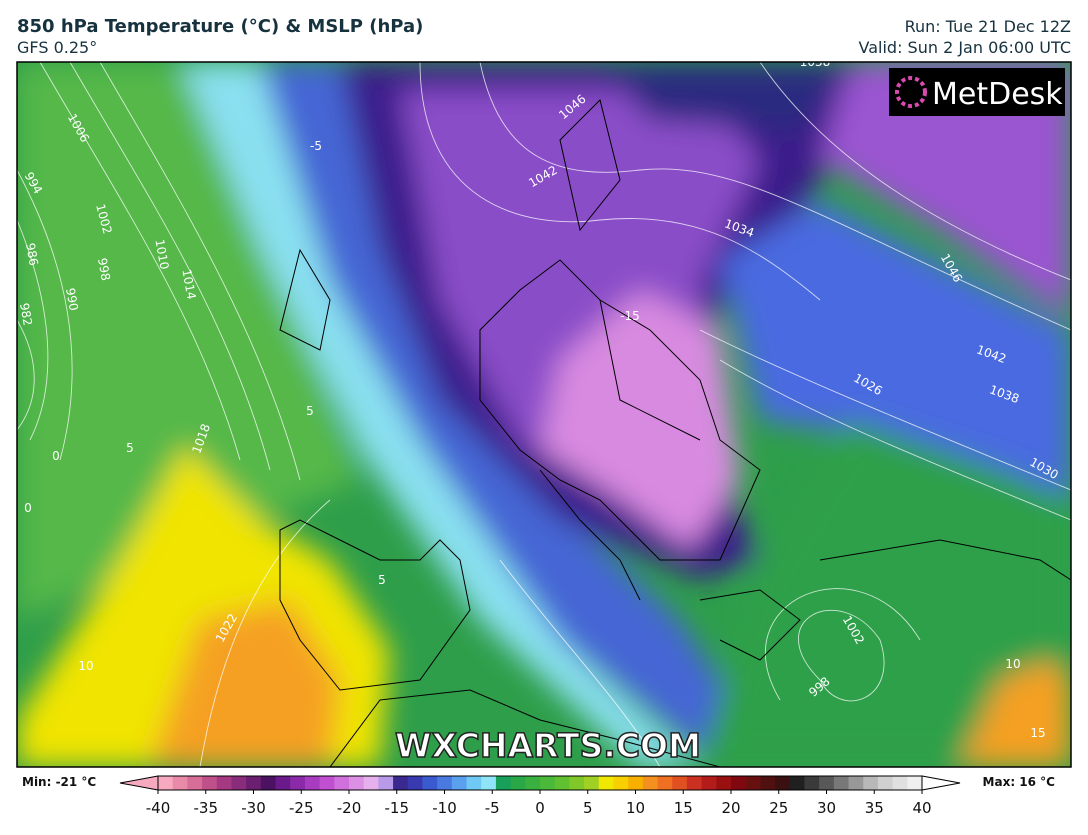 This screenshot has width=1088, height=835. What do you see at coordinates (104, 269) in the screenshot?
I see `contour-label: 998` at bounding box center [104, 269].